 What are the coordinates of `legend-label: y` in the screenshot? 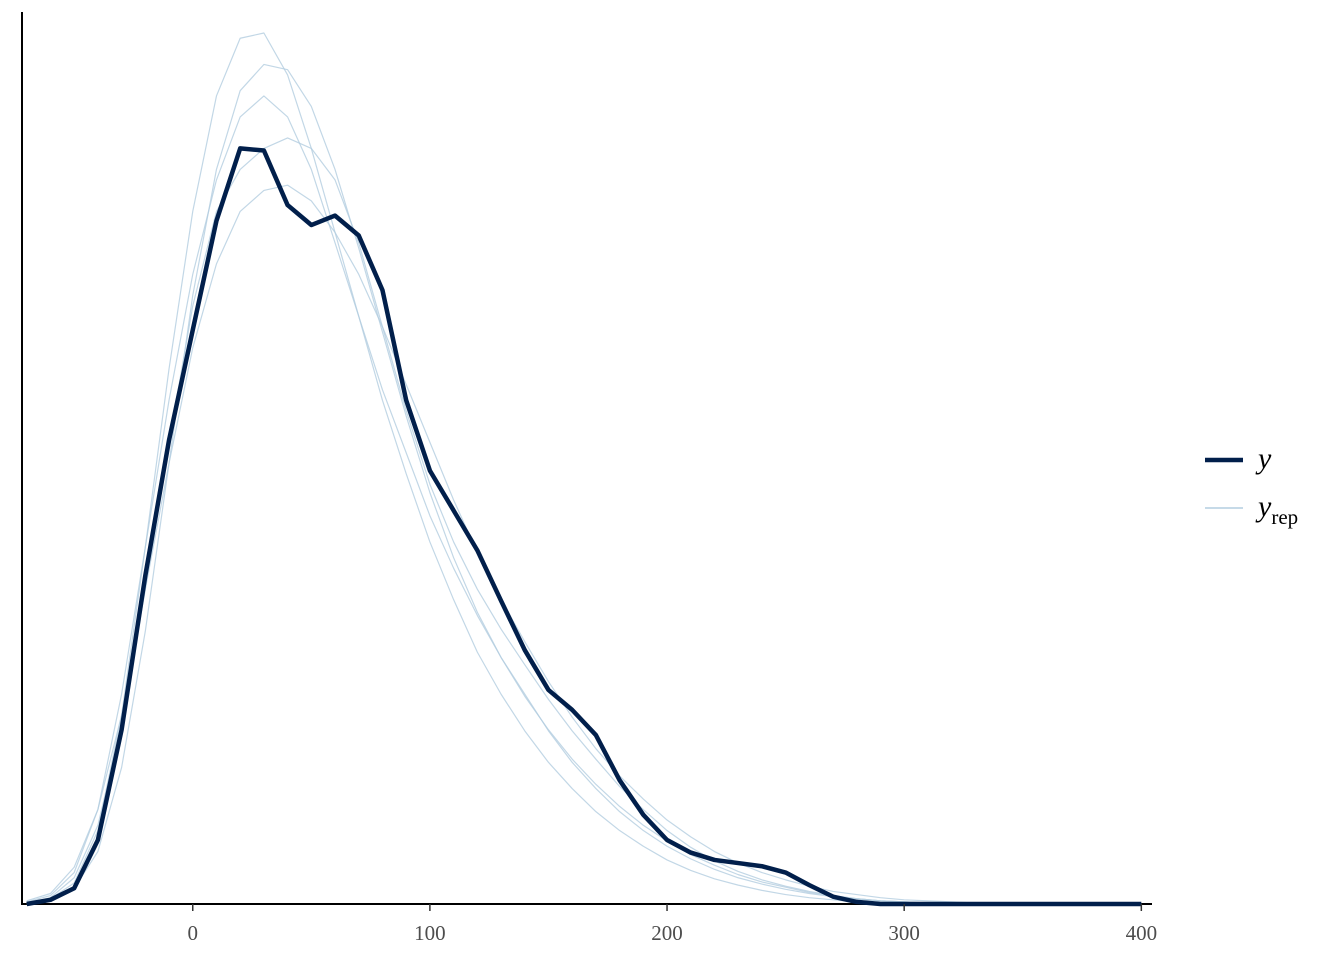 It's located at (1263, 458).